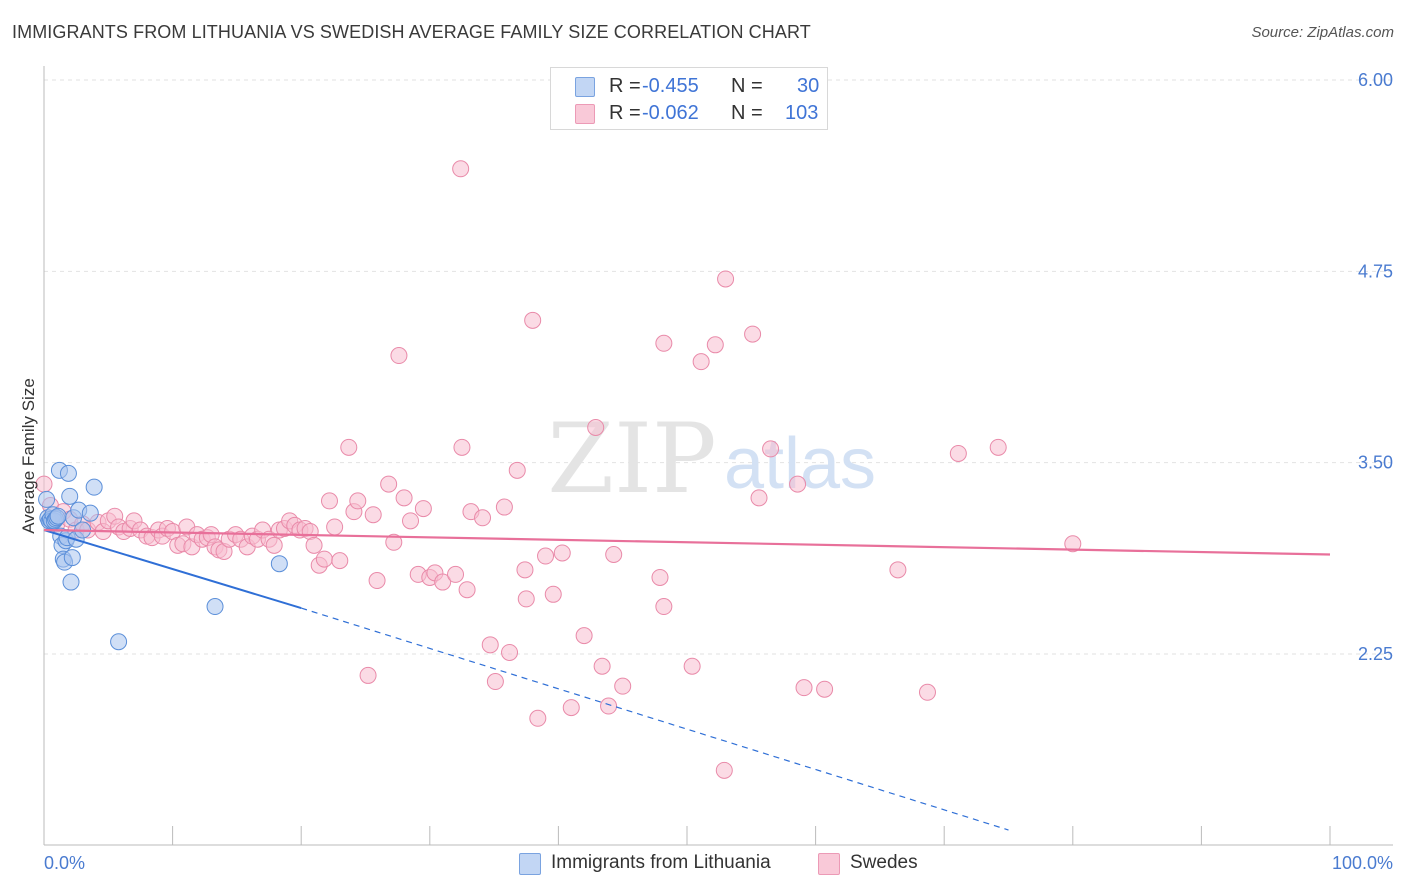  What do you see at coordinates (1322, 32) in the screenshot?
I see `source-credit: Source: ZipAtlas.com` at bounding box center [1322, 32].